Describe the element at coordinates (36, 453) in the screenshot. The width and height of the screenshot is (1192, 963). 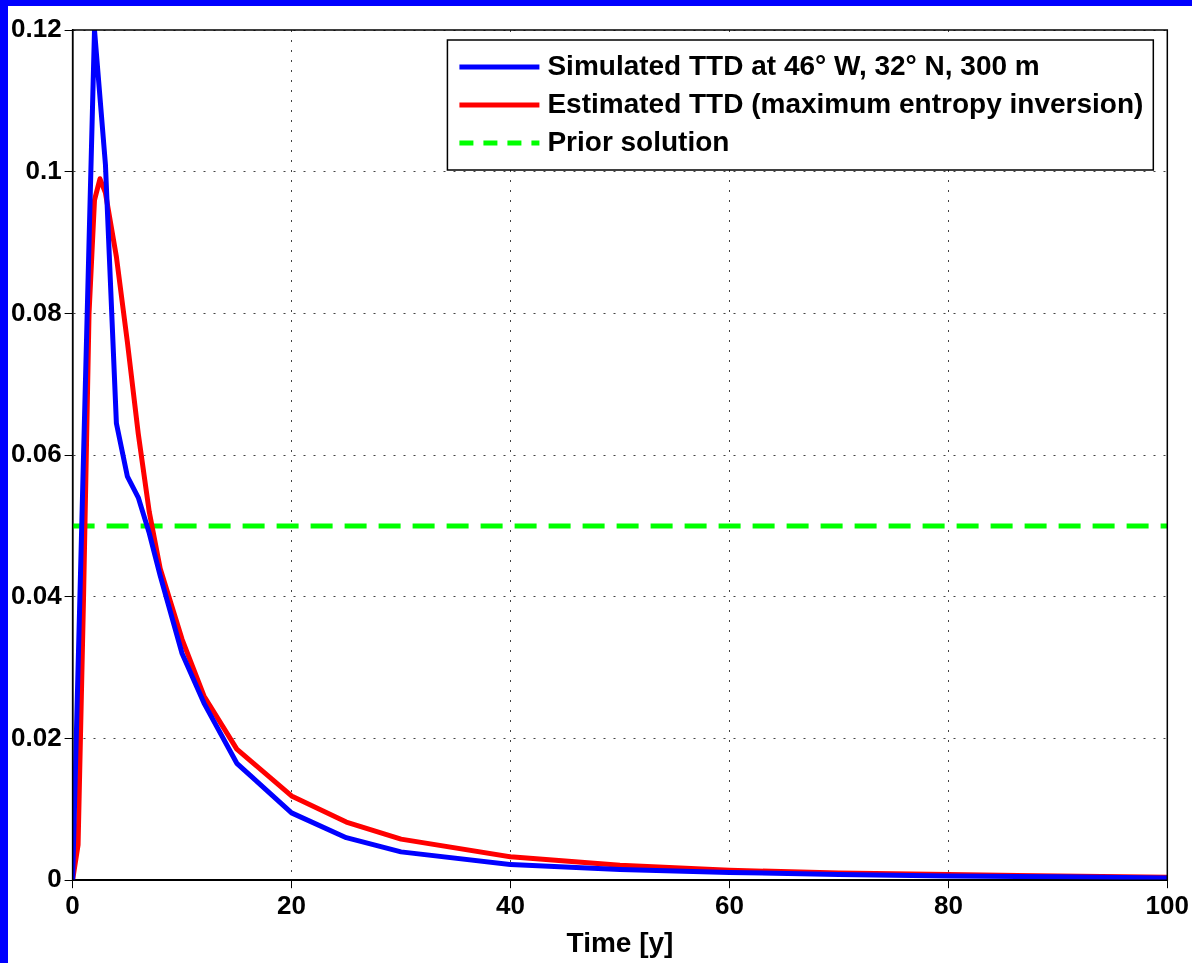
I see `y-tick-label: 0.06` at that location.